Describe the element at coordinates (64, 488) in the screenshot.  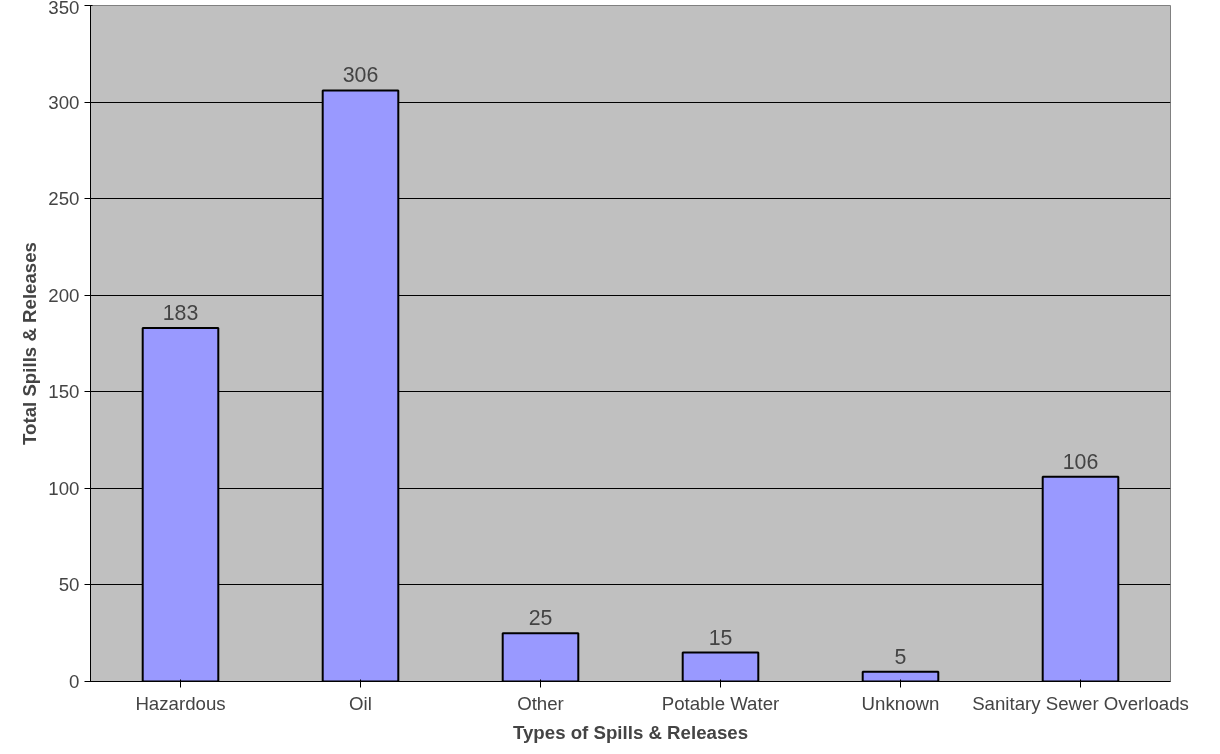
I see `y-tick-label: 100` at that location.